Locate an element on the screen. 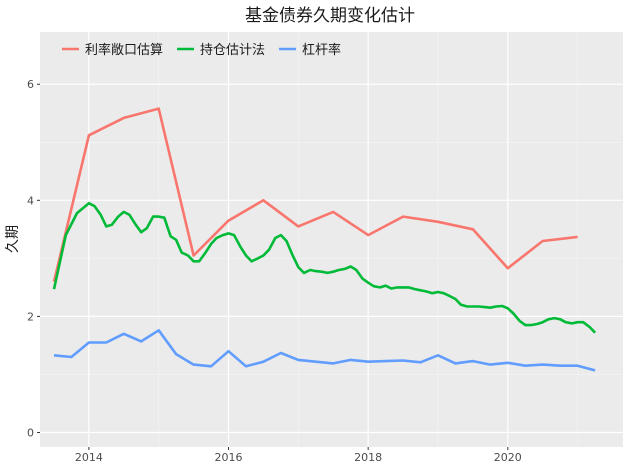  legend-label: 持仓估计法 is located at coordinates (232, 50).